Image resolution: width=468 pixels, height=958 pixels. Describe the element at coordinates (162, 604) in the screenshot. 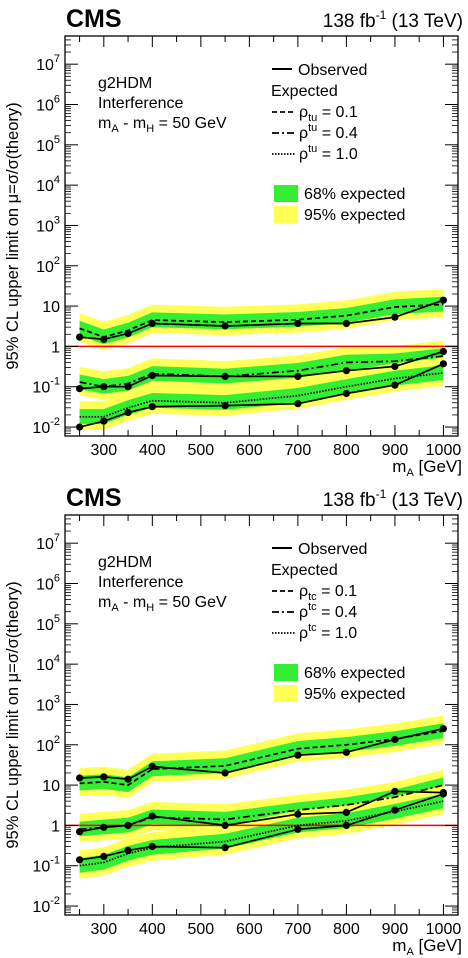

I see `mass-label: mA - mH = 50 GeV` at that location.